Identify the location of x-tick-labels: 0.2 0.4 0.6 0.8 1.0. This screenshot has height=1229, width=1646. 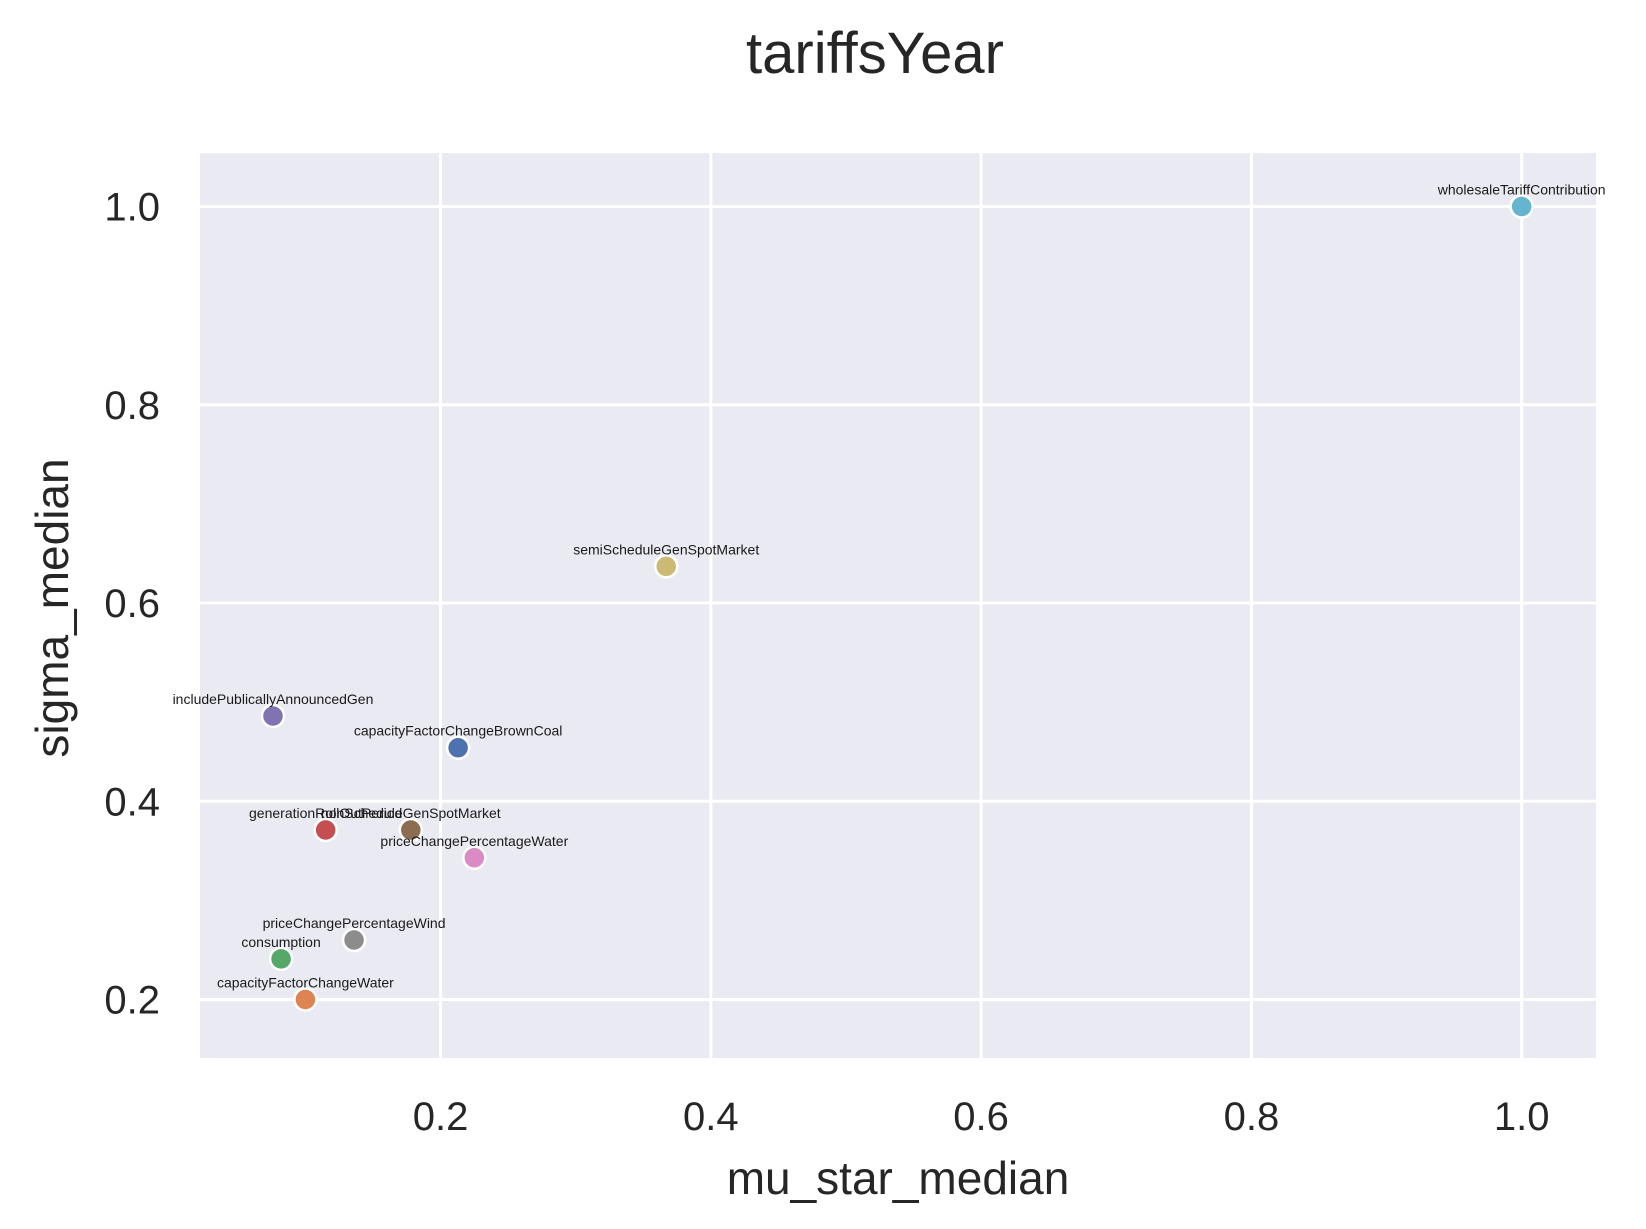
(981, 1117).